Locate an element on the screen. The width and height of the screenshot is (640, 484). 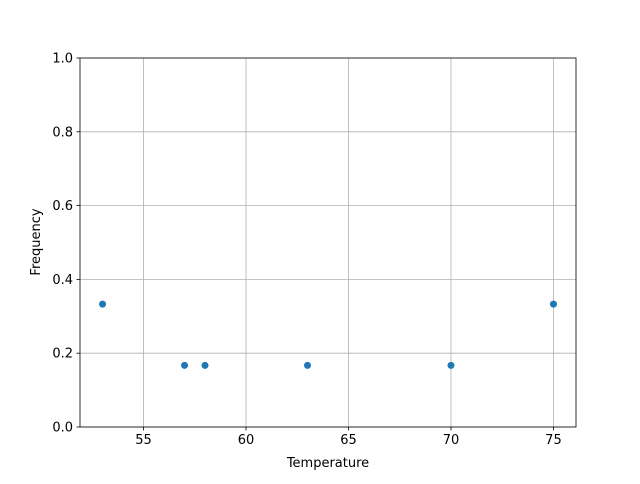
x-tick-label: 75 is located at coordinates (553, 440).